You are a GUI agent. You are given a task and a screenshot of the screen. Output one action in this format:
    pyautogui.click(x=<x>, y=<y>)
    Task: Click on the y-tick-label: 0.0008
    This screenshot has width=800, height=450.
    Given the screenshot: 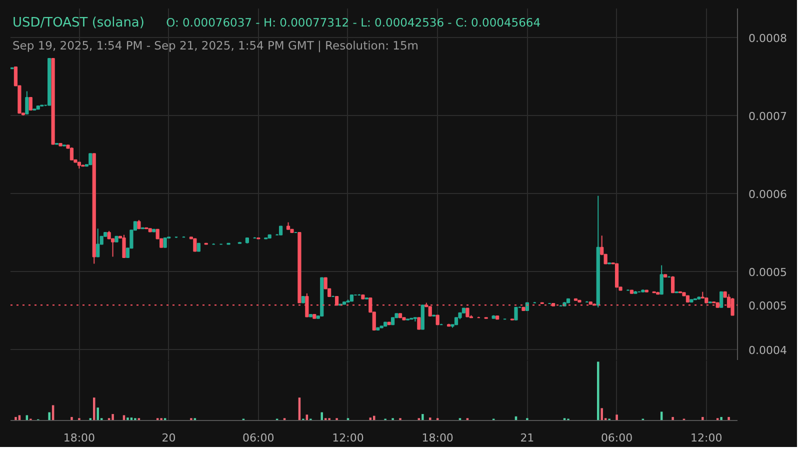 What is the action you would take?
    pyautogui.click(x=767, y=38)
    